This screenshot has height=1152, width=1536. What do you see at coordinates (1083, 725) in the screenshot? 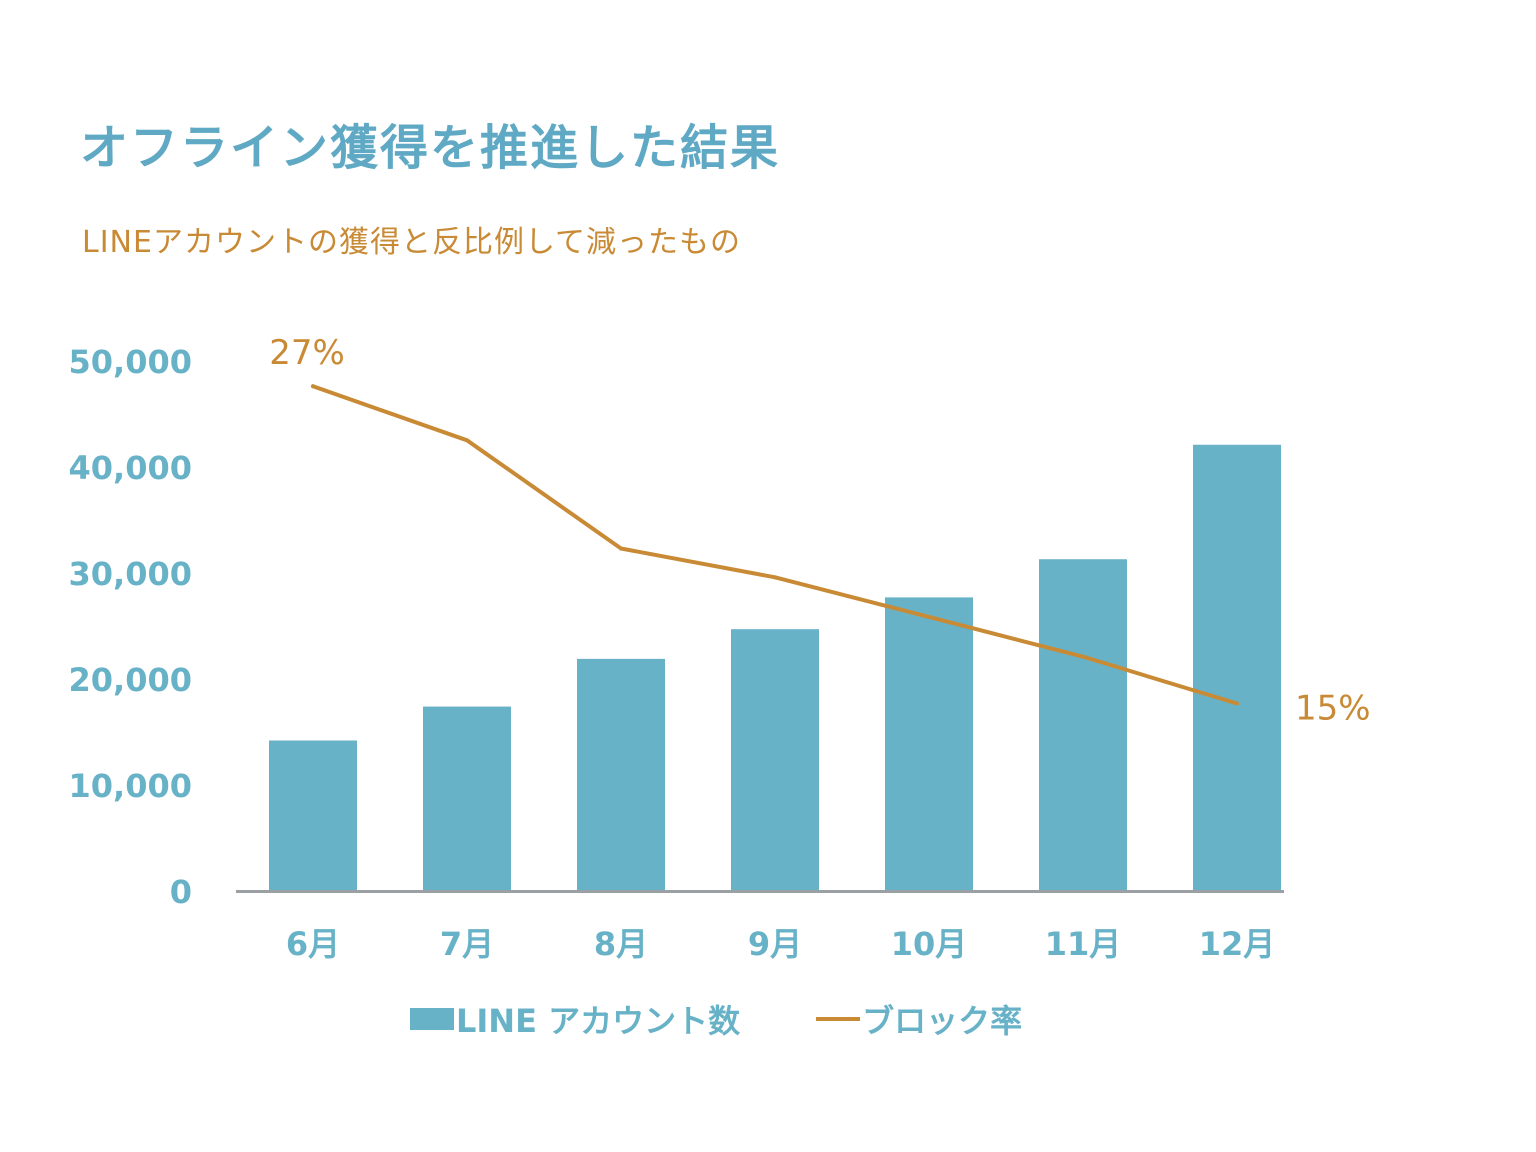
I see `bar-11月` at bounding box center [1083, 725].